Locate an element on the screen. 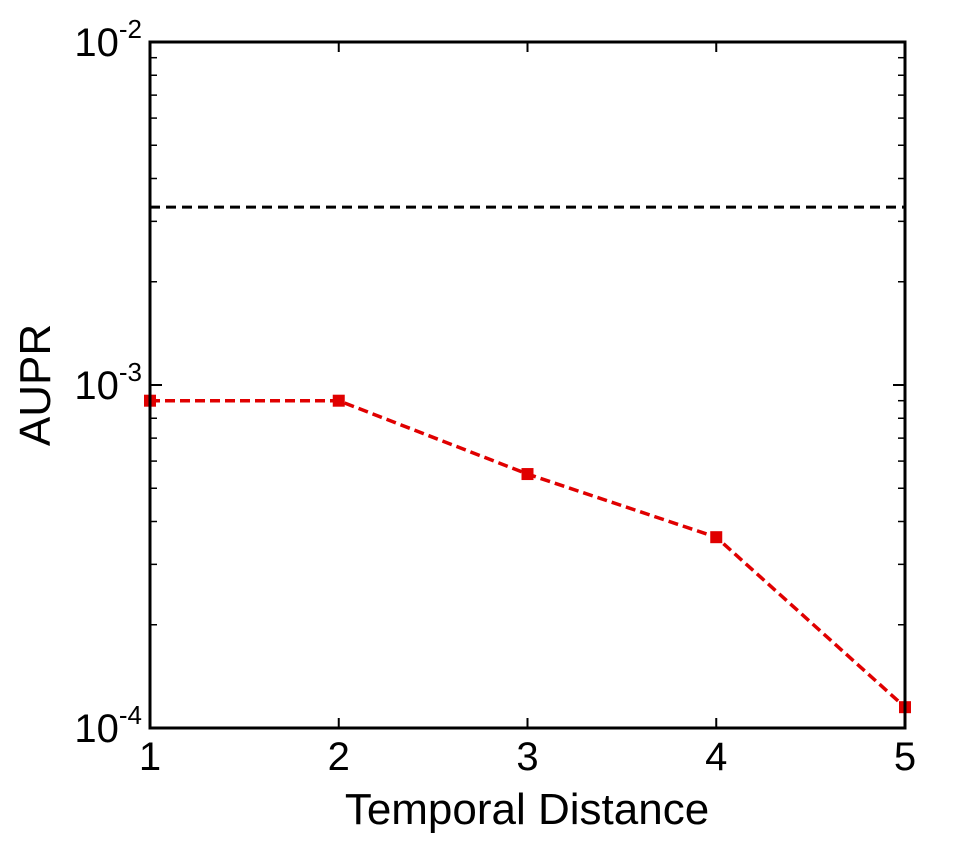  x-tick-label: 4 is located at coordinates (716, 757).